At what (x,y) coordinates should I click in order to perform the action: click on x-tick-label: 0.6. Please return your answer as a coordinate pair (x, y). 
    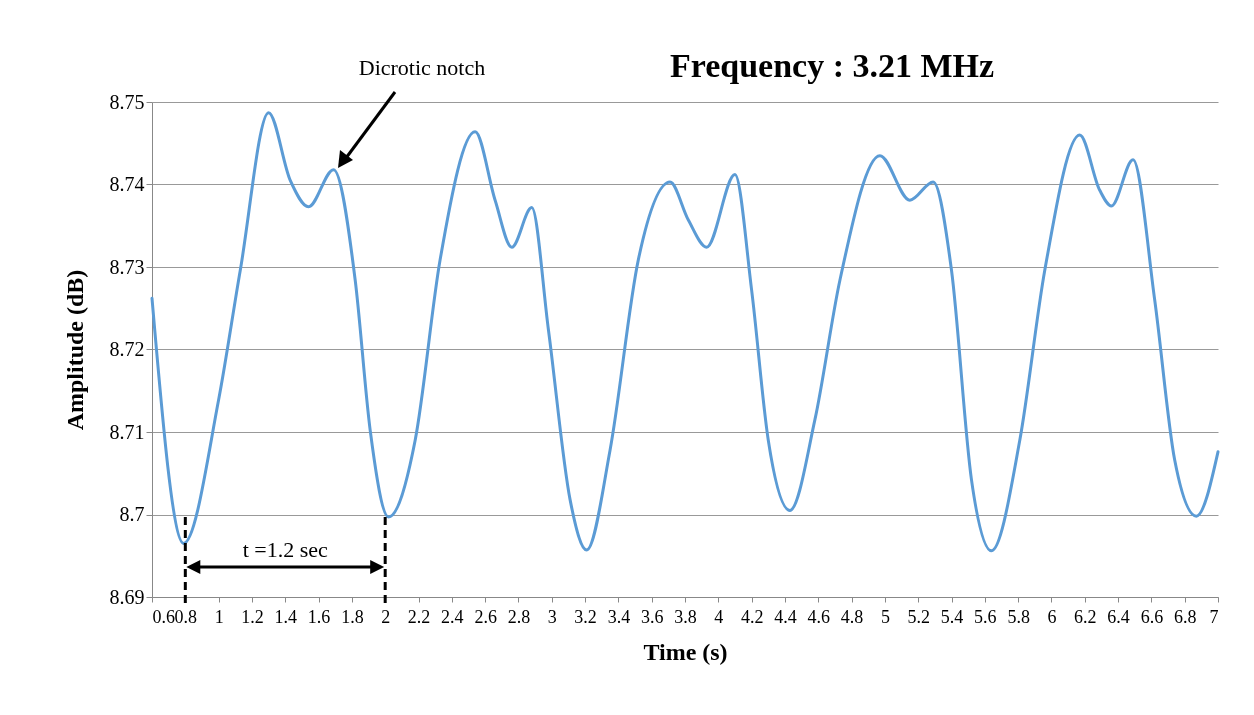
    Looking at the image, I should click on (163, 616).